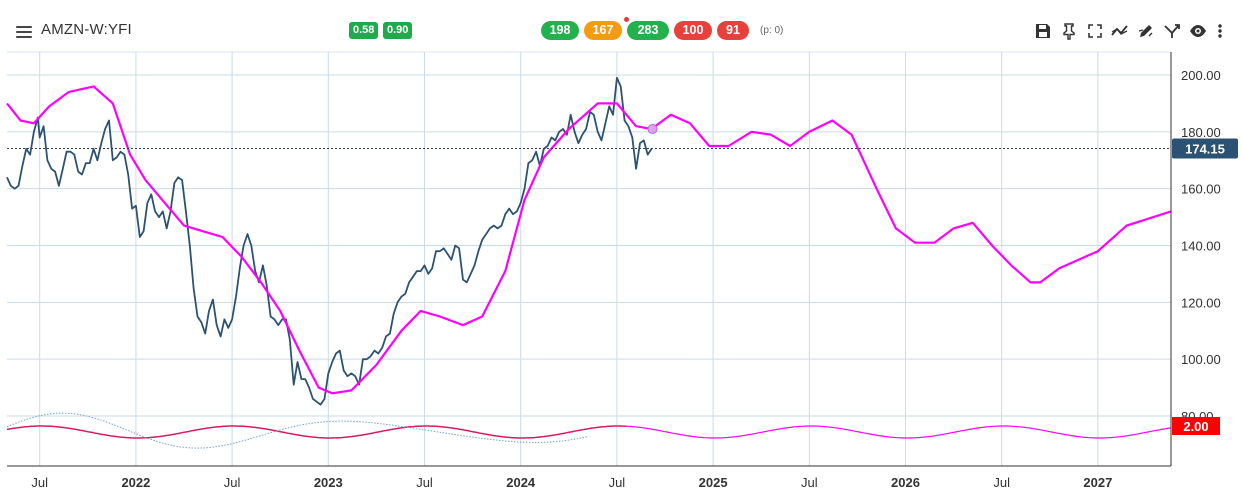  I want to click on x-tick-label: 2023, so click(328, 482).